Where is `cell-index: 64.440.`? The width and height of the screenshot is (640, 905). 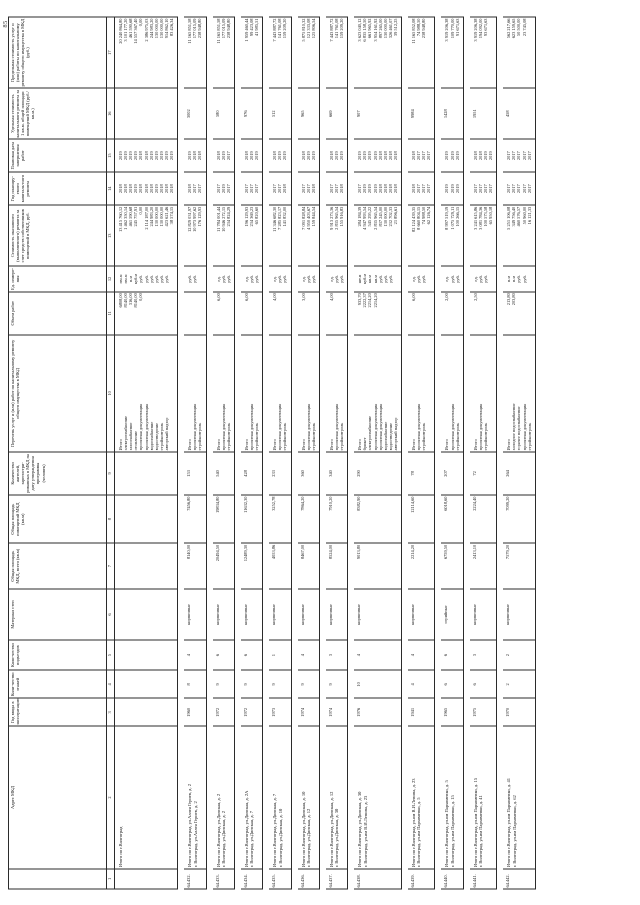 cell-index: 64.440. is located at coordinates (452, 878).